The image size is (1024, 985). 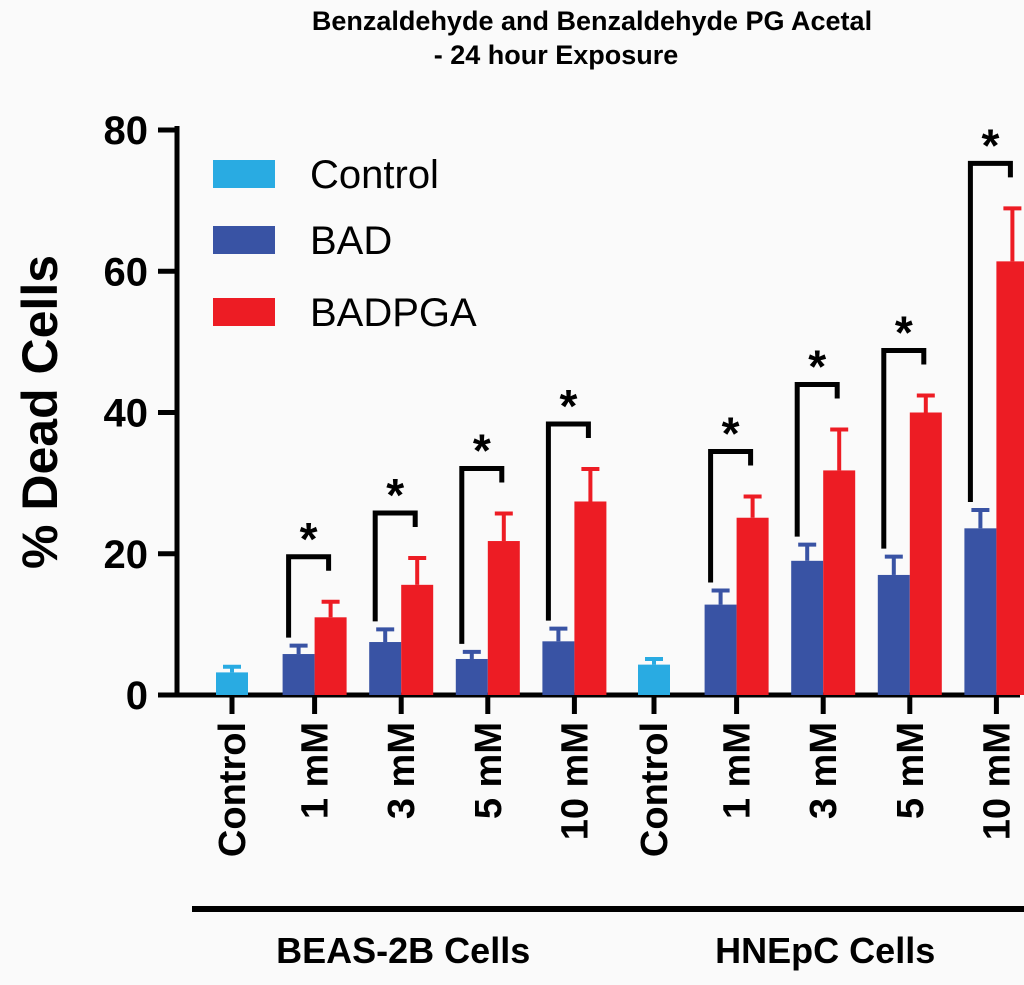 I want to click on legend-label: BAD, so click(x=351, y=241).